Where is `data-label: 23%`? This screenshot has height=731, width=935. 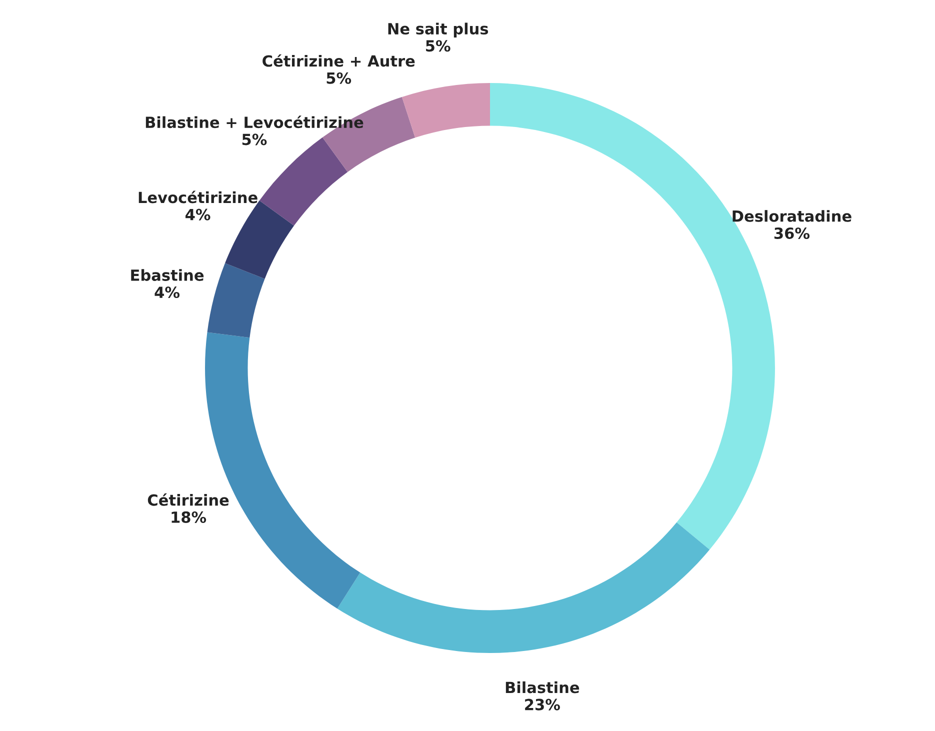 data-label: 23% is located at coordinates (542, 704).